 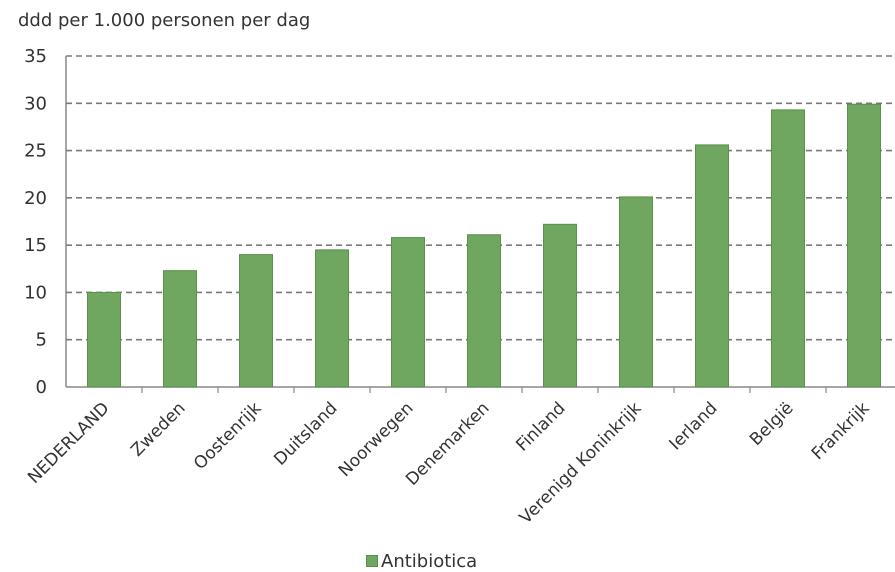 What do you see at coordinates (180, 329) in the screenshot?
I see `bar-zweden` at bounding box center [180, 329].